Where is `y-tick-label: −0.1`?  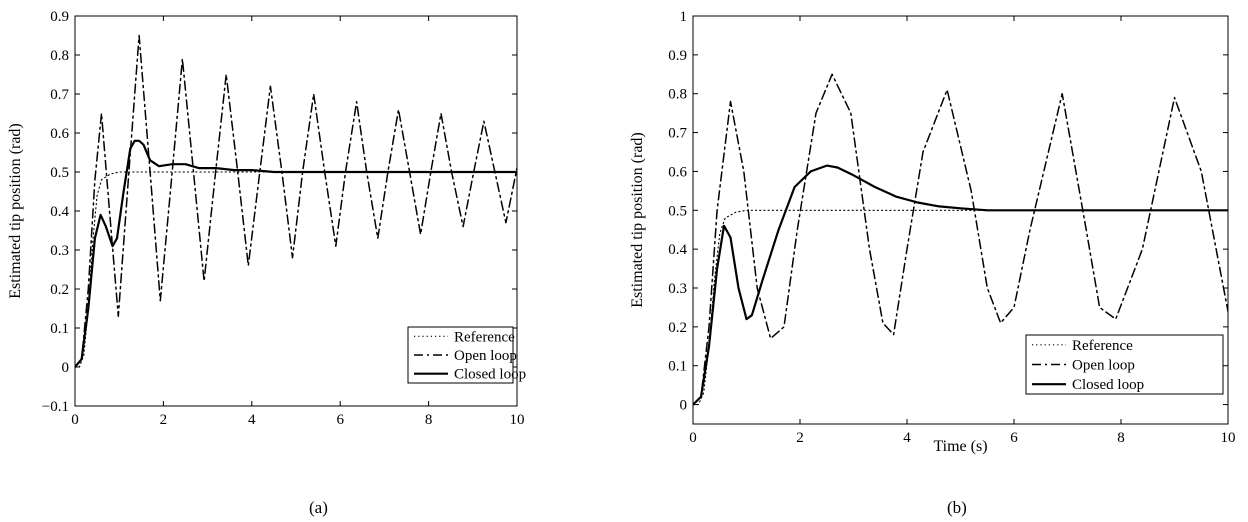
y-tick-label: −0.1 is located at coordinates (55, 407).